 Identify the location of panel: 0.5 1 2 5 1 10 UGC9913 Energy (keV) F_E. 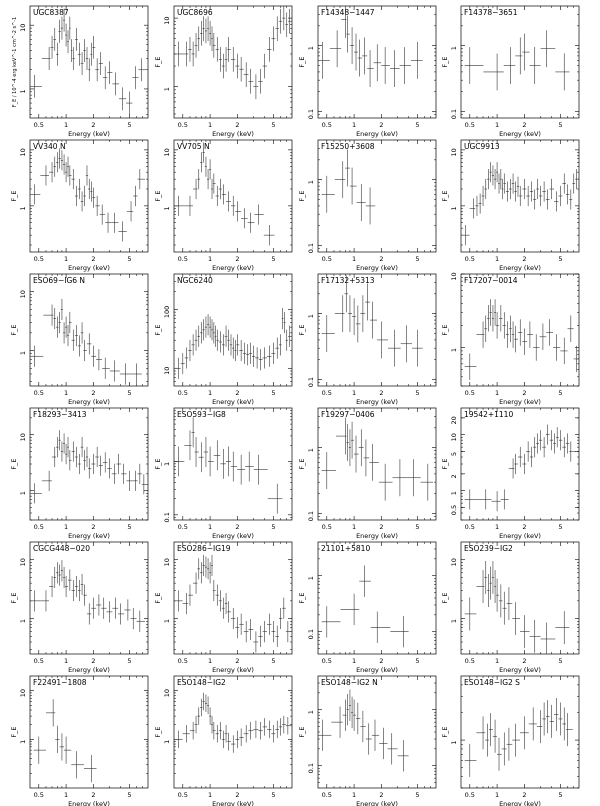
(510, 205).